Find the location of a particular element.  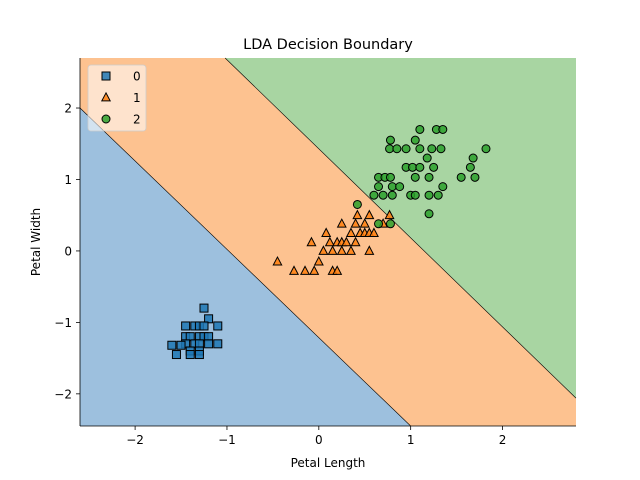

y-tick-label: 2 is located at coordinates (68, 109).